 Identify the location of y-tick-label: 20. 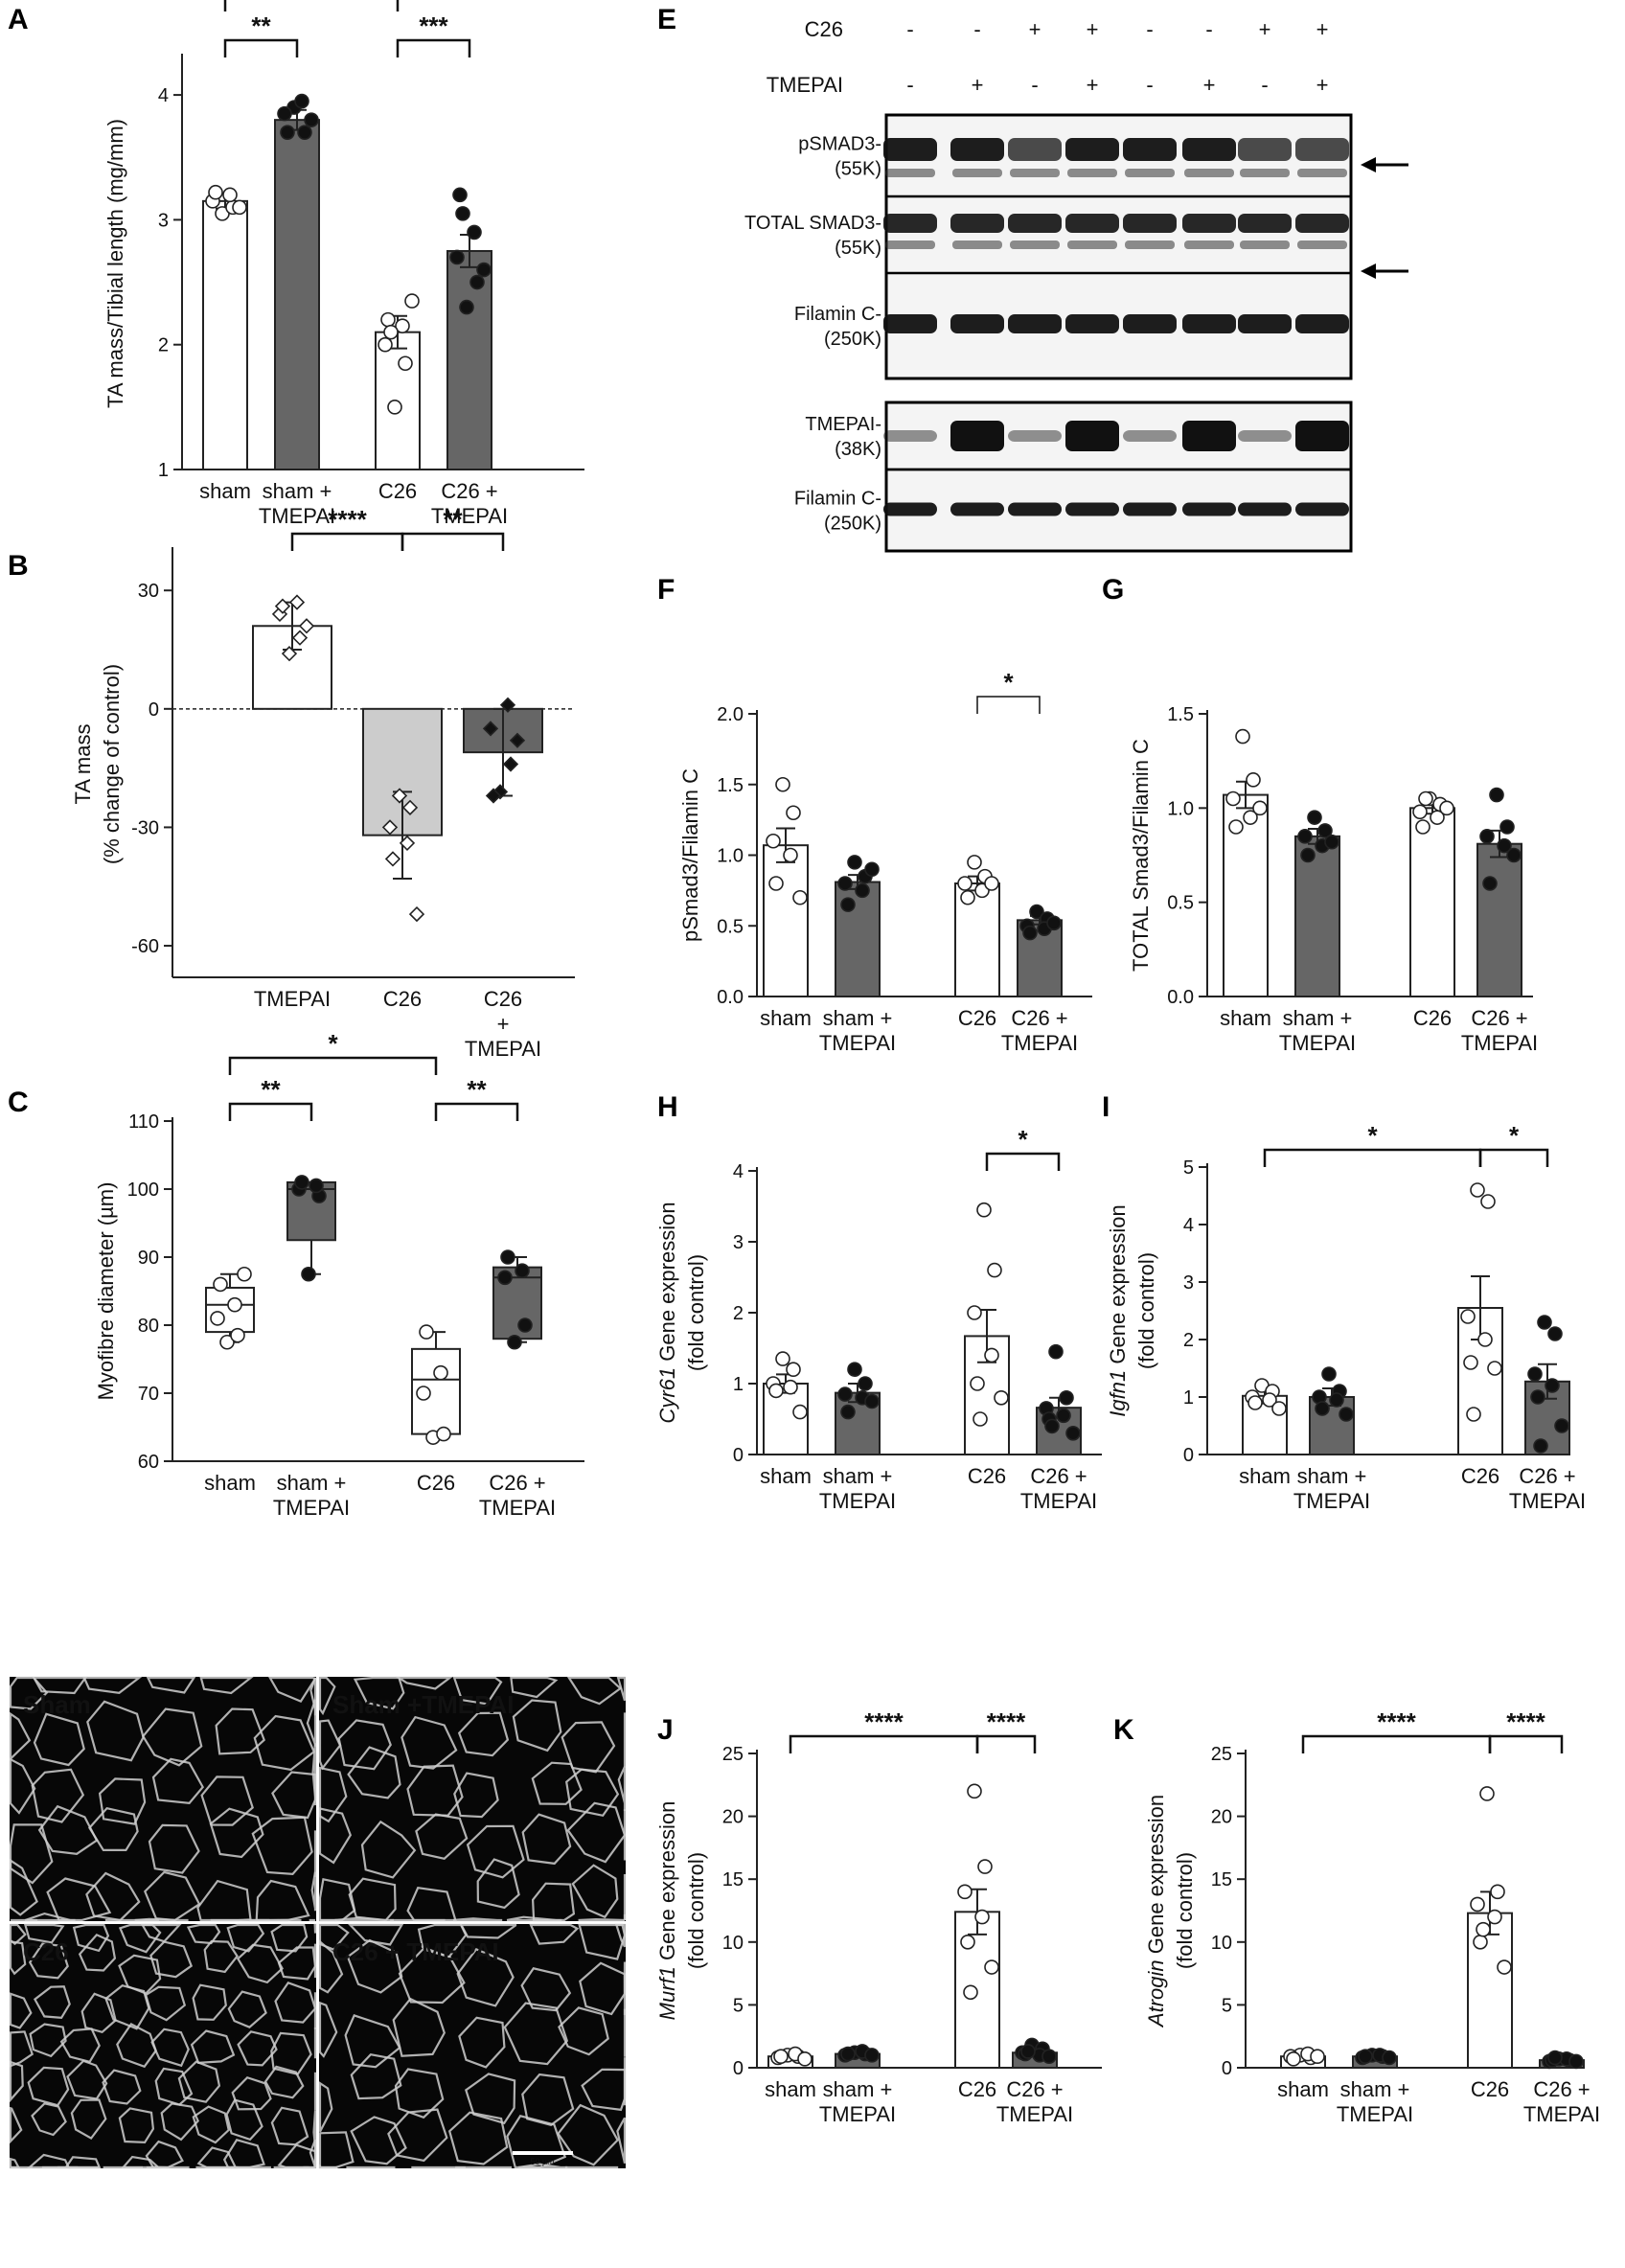
(1222, 1817).